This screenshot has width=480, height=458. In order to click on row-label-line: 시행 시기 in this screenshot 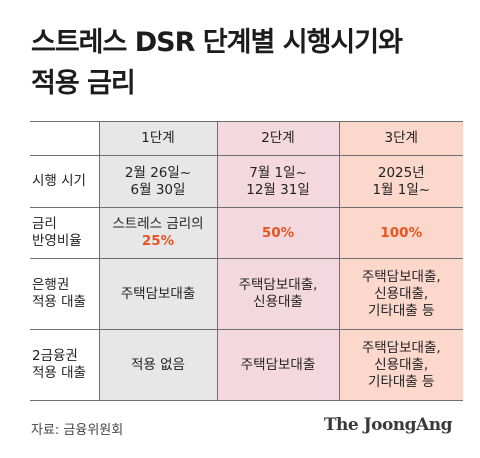, I will do `click(59, 181)`.